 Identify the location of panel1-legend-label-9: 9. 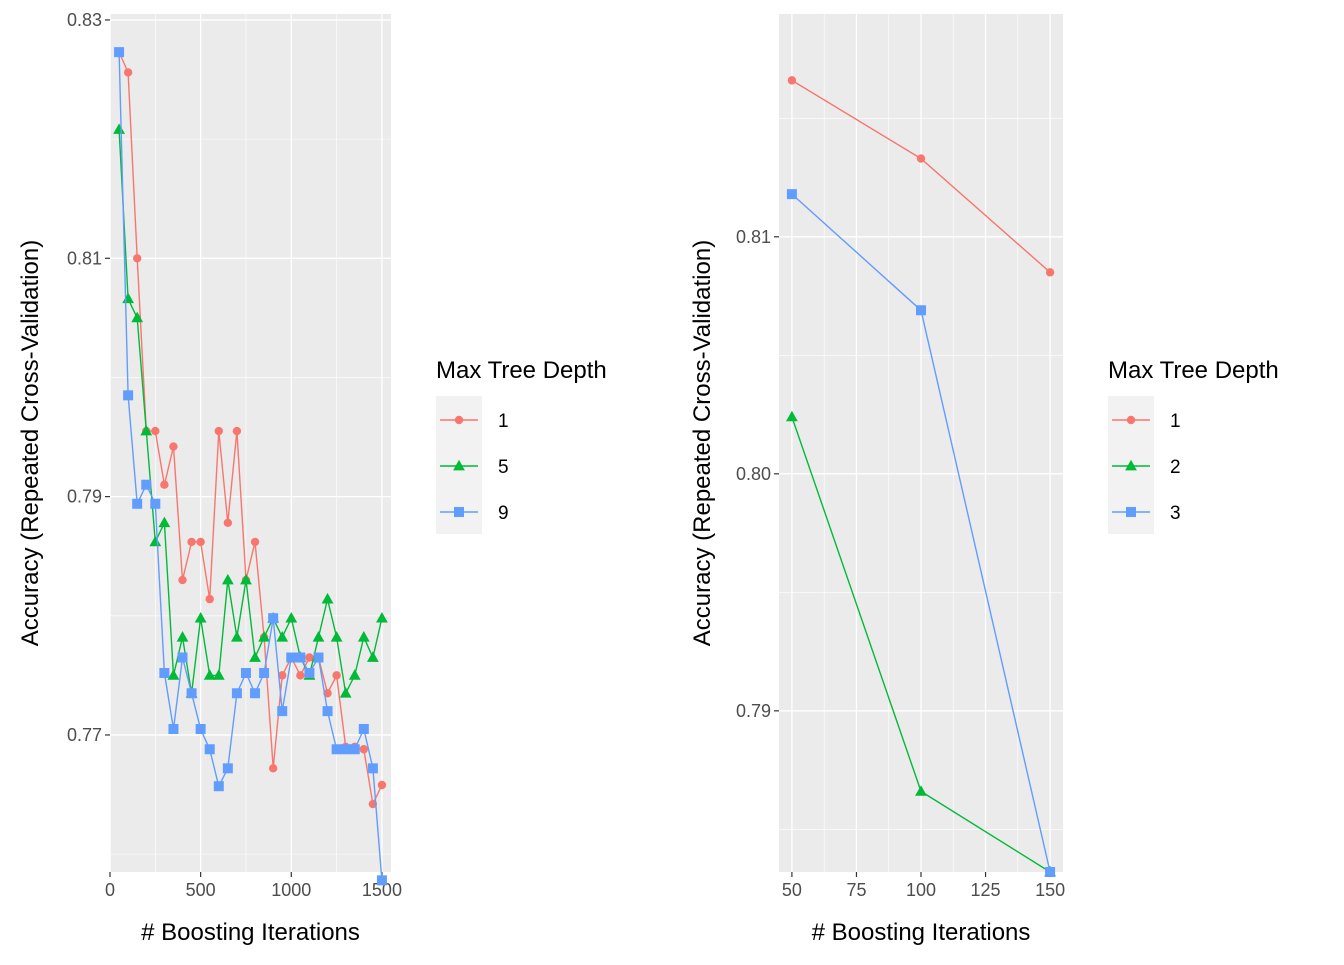
(503, 513).